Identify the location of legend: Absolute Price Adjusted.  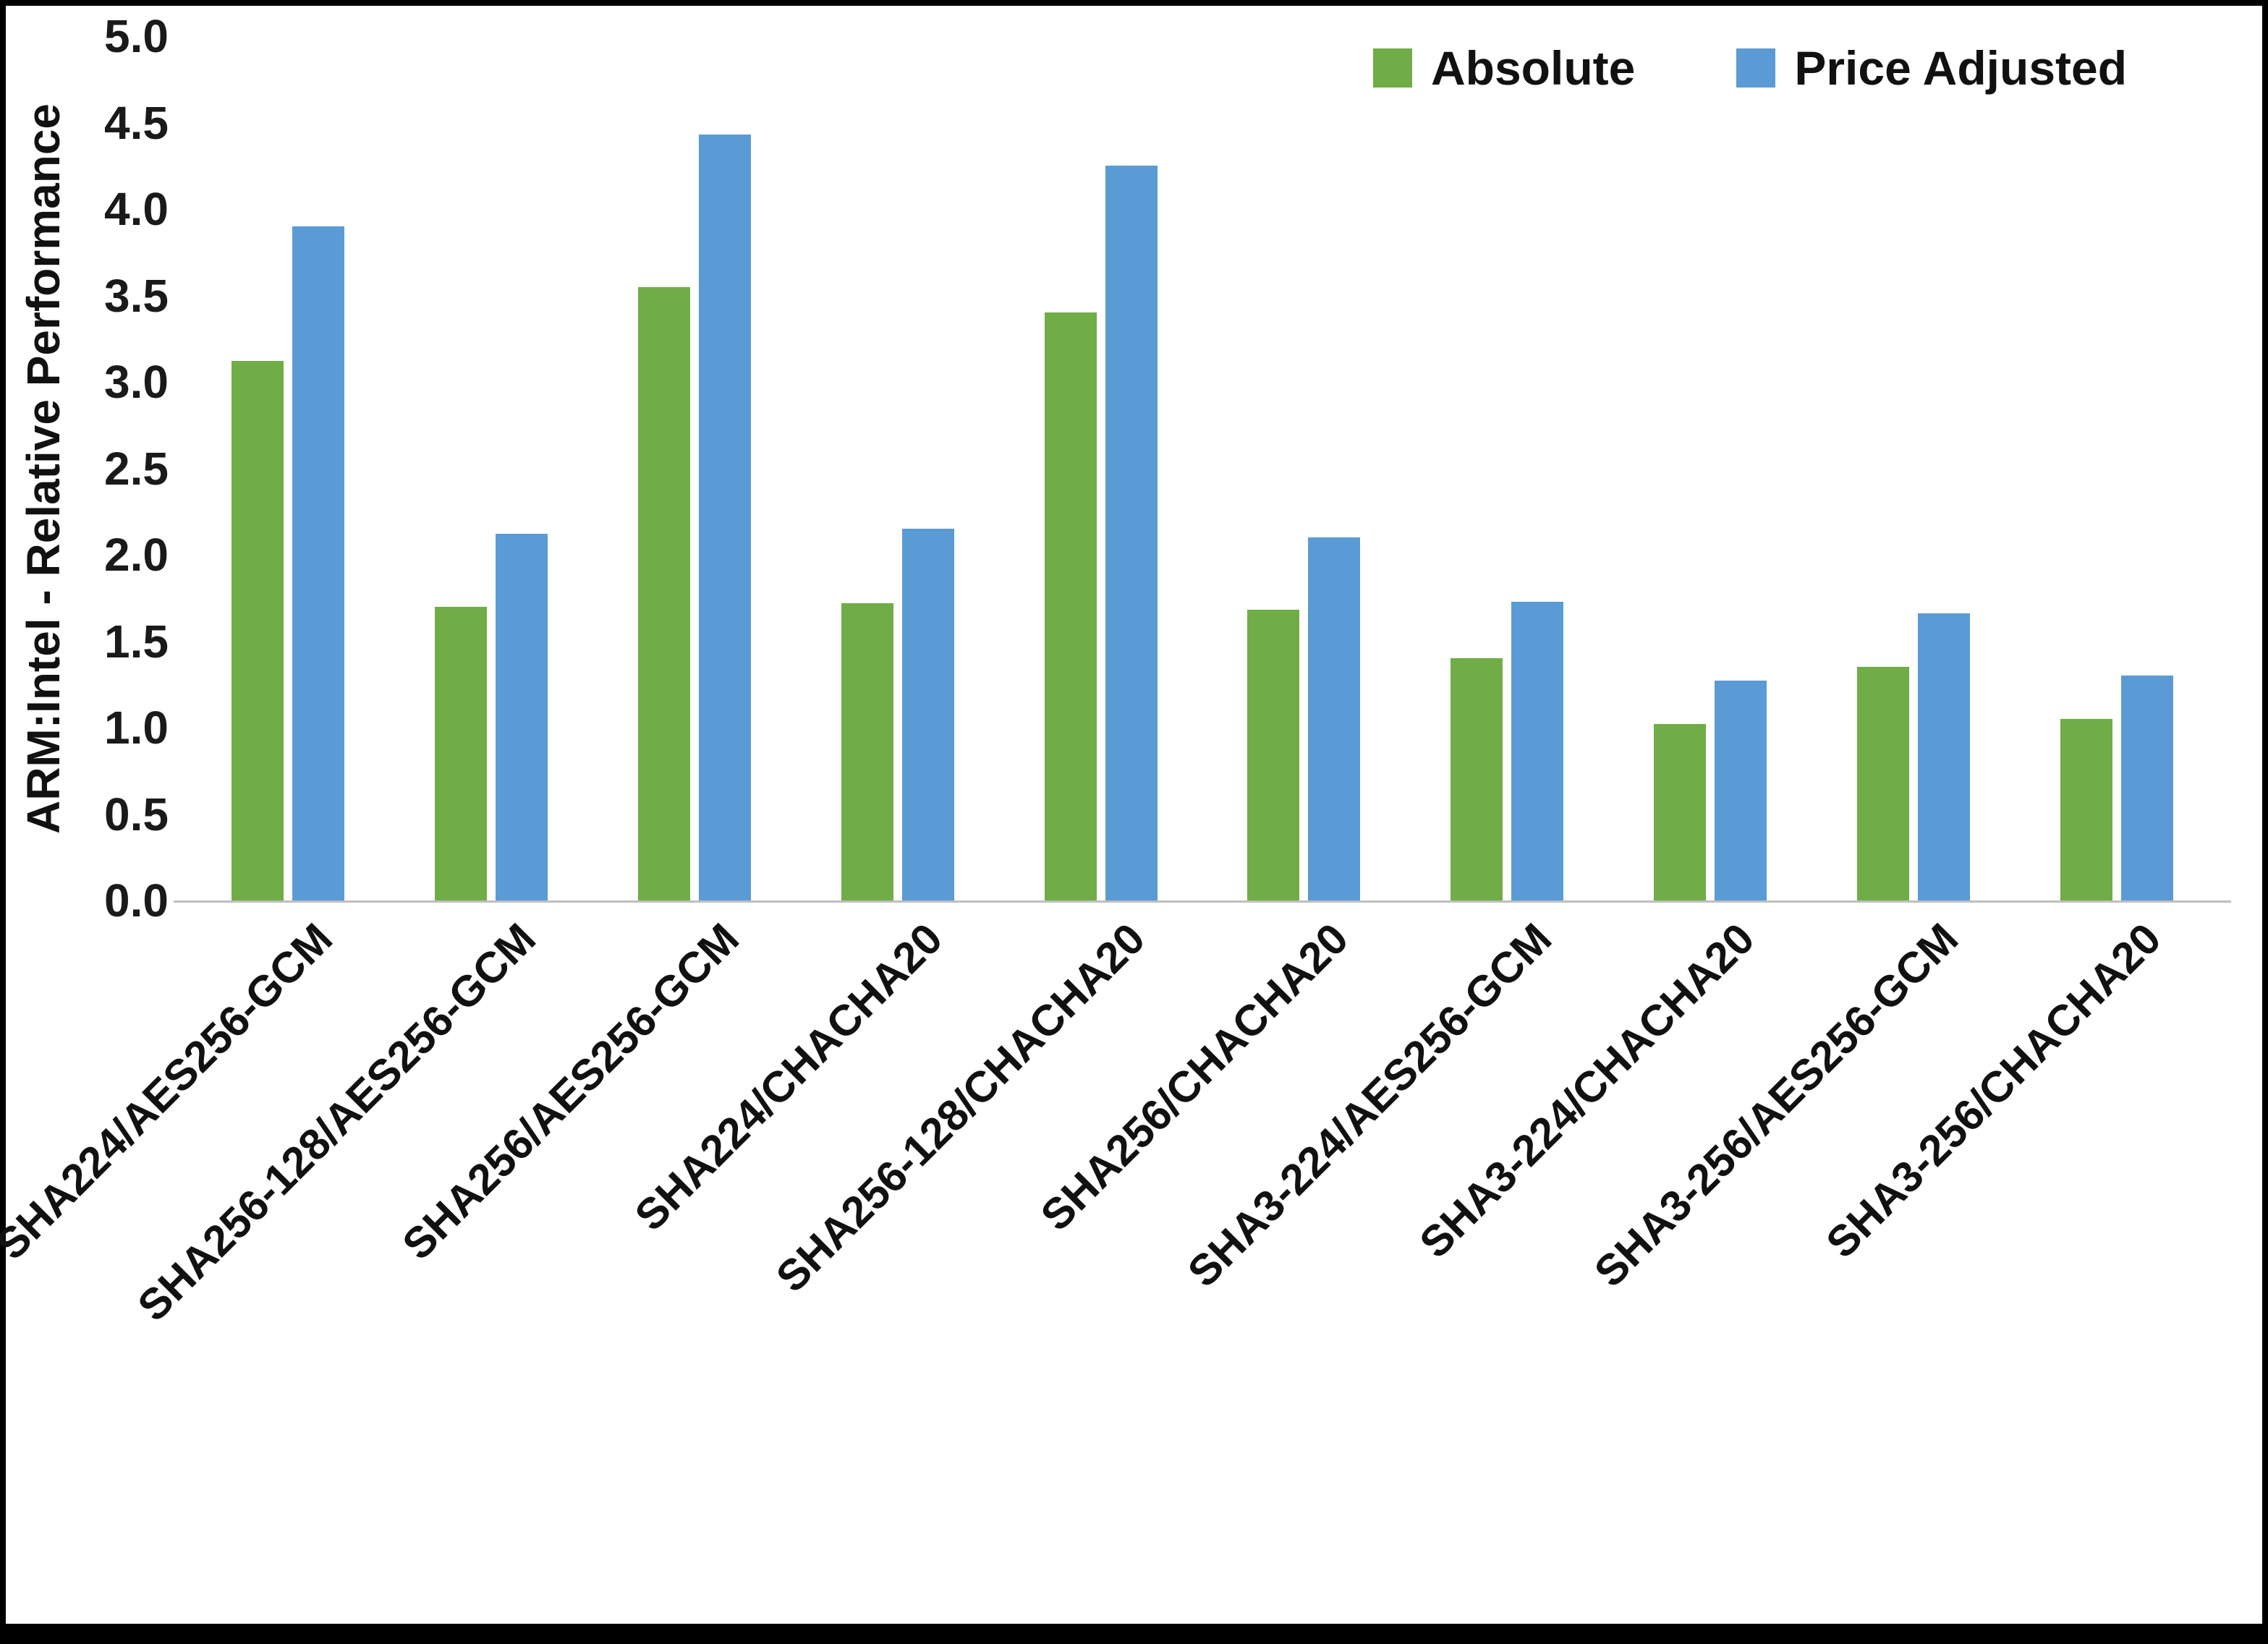
(1750, 68).